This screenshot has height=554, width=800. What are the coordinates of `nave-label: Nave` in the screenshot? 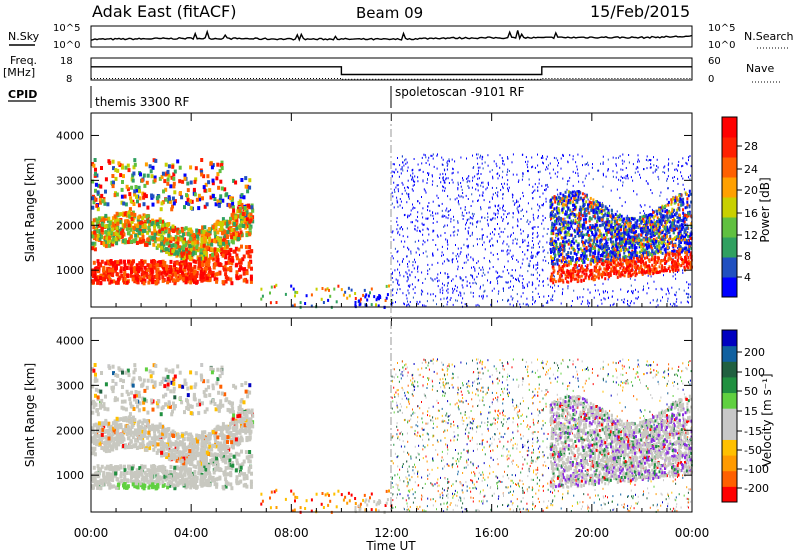 It's located at (760, 68).